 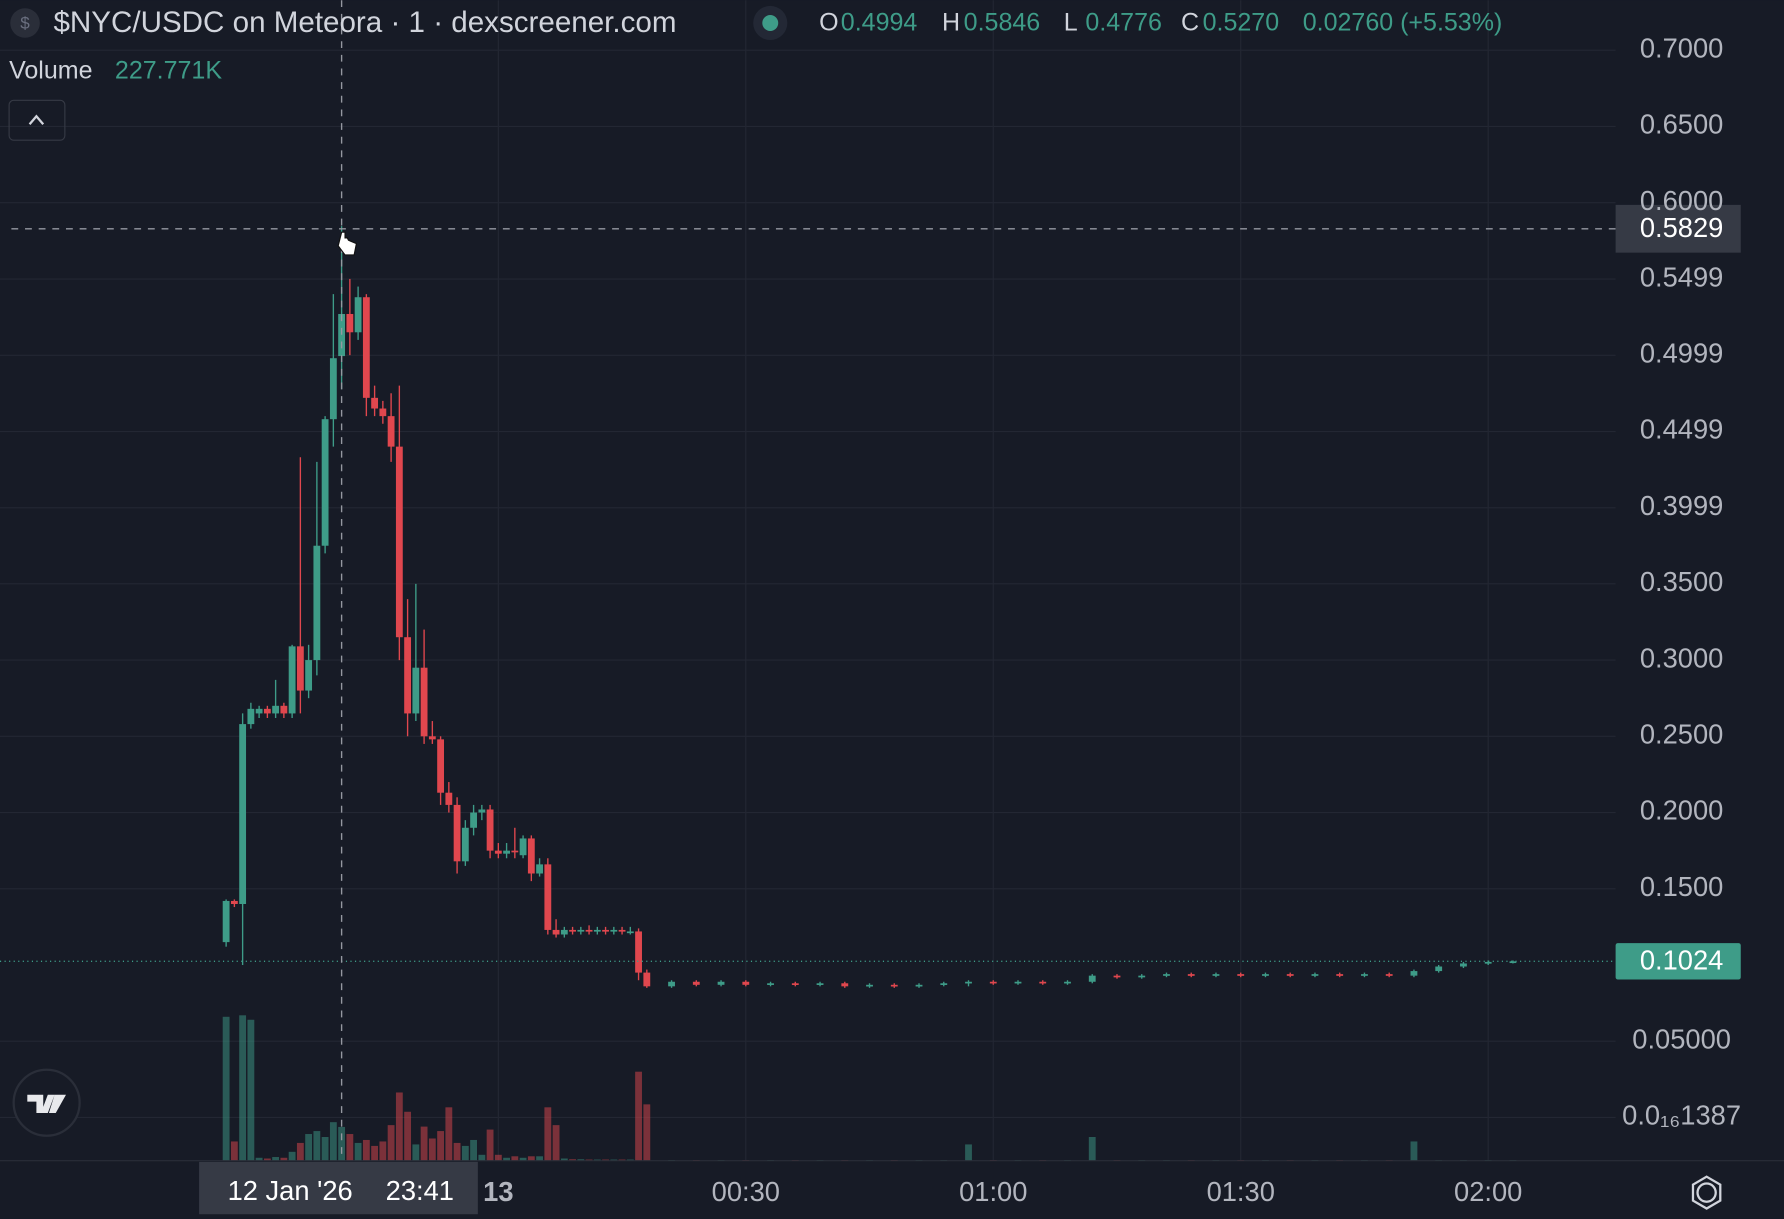 I want to click on collapse-button, so click(x=37, y=120).